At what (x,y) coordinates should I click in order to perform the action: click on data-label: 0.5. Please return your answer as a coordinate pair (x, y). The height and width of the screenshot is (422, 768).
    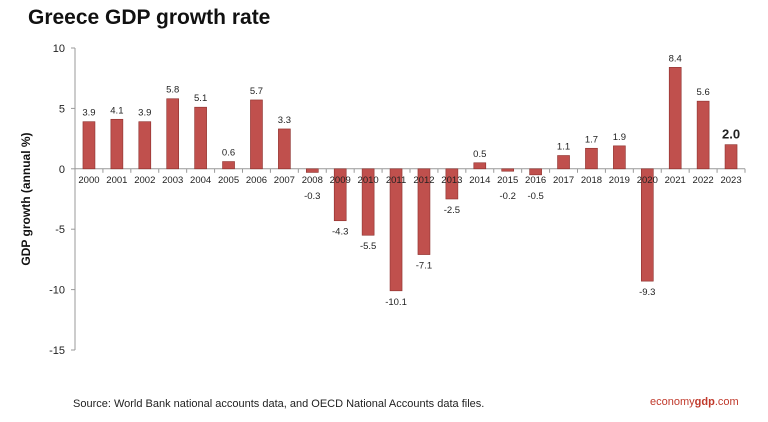
    Looking at the image, I should click on (479, 154).